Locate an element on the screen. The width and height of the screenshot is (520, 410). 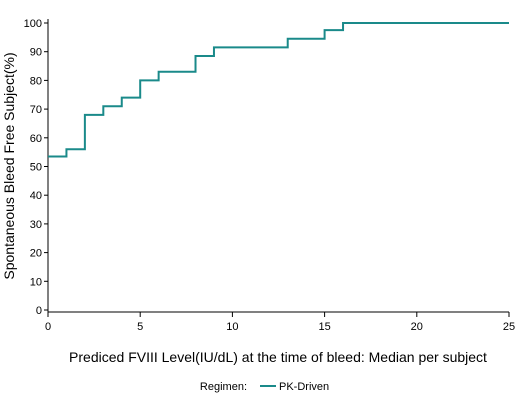
legend-entry-pk-driven: PK-Driven is located at coordinates (304, 387).